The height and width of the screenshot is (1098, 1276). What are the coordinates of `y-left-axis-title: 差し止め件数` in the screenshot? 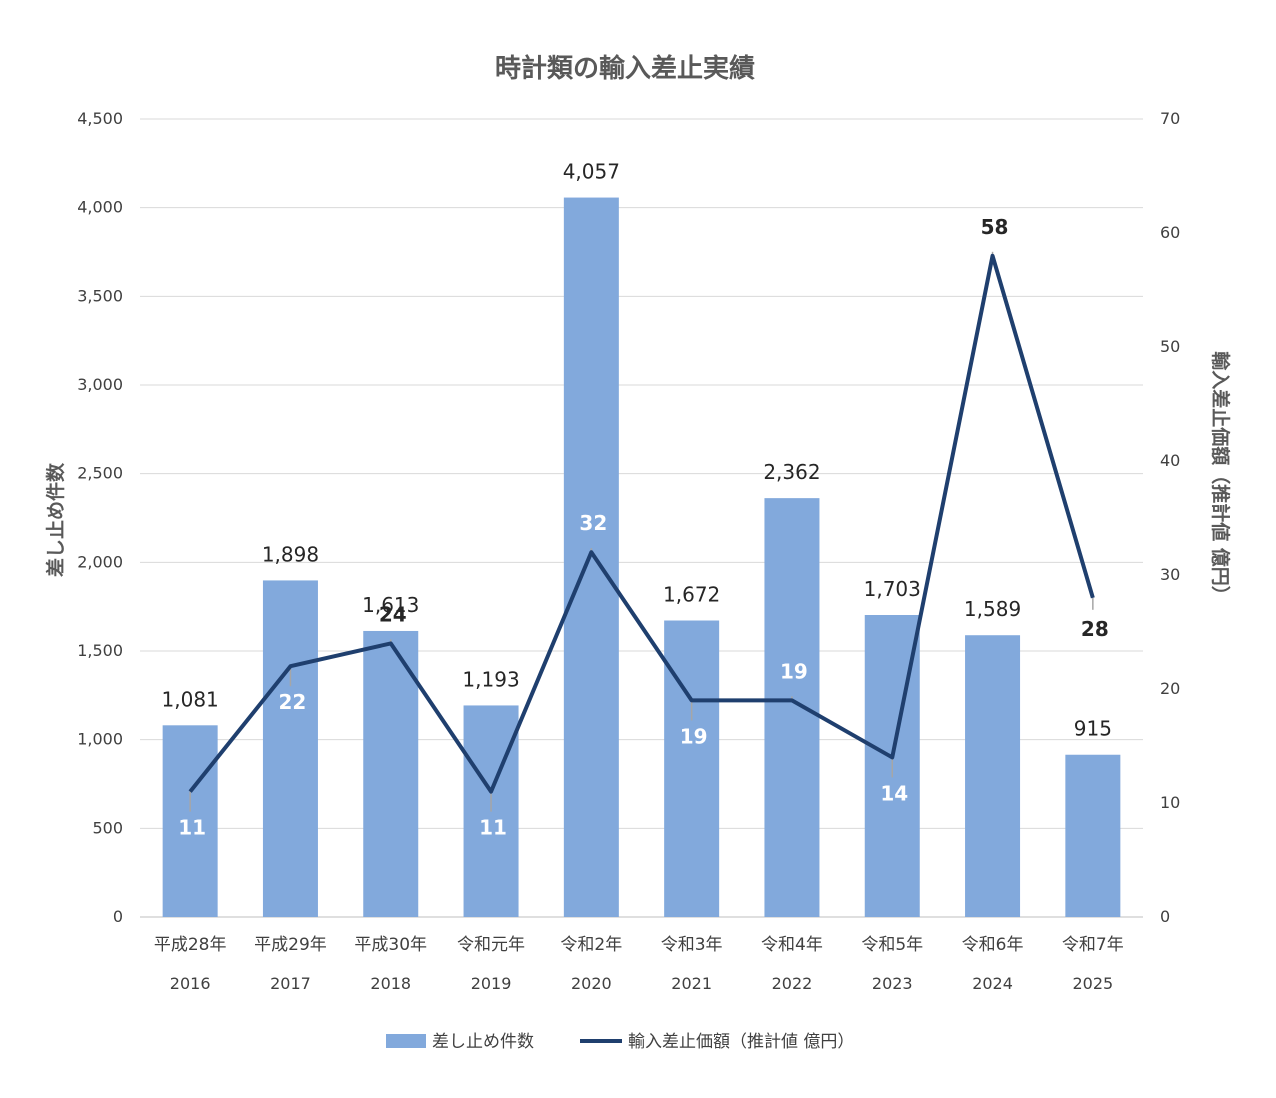 It's located at (55, 519).